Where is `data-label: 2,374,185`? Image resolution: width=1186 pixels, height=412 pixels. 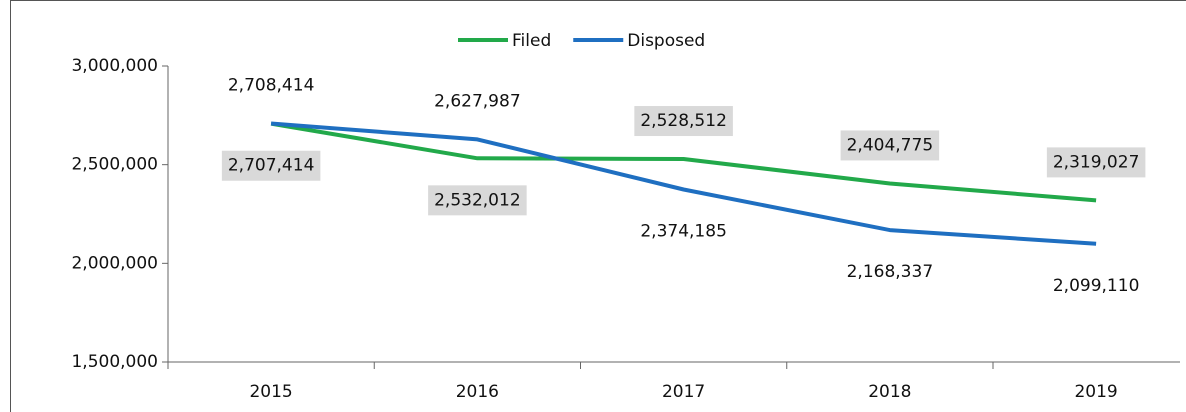 data-label: 2,374,185 is located at coordinates (683, 231).